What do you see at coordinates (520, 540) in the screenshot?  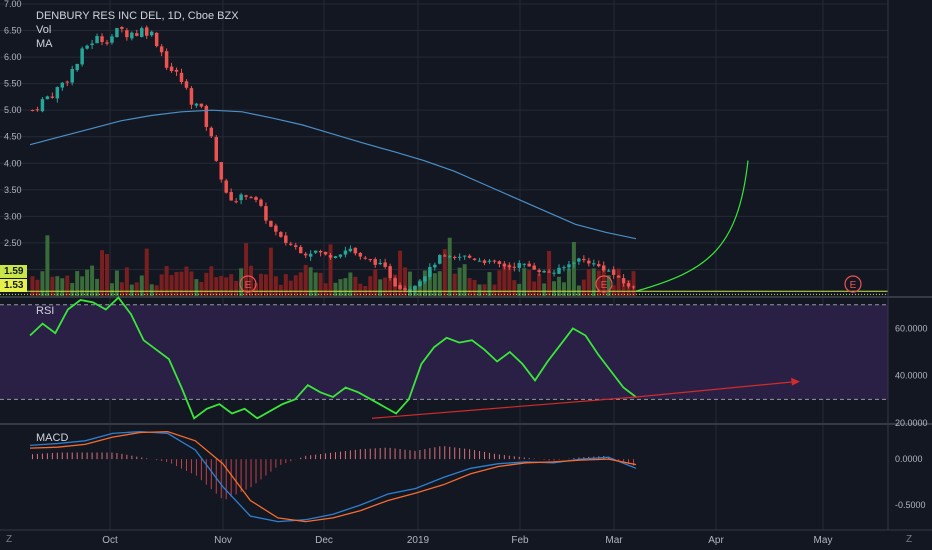 I see `time-tick-label: Feb` at bounding box center [520, 540].